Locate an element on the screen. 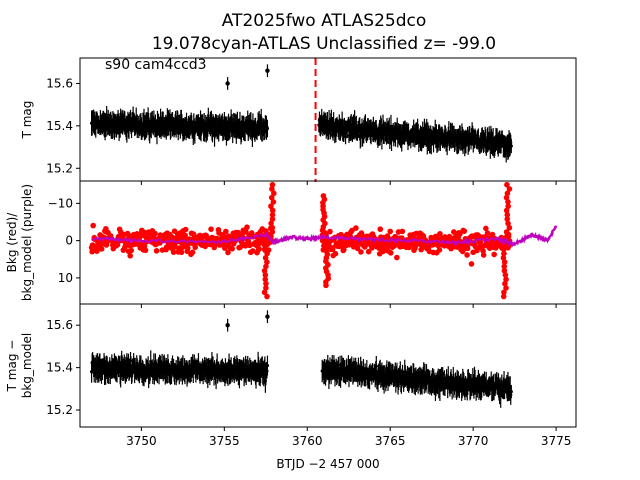 This screenshot has height=480, width=640. bottom-ylabel-line2: bkg_model is located at coordinates (27, 366).